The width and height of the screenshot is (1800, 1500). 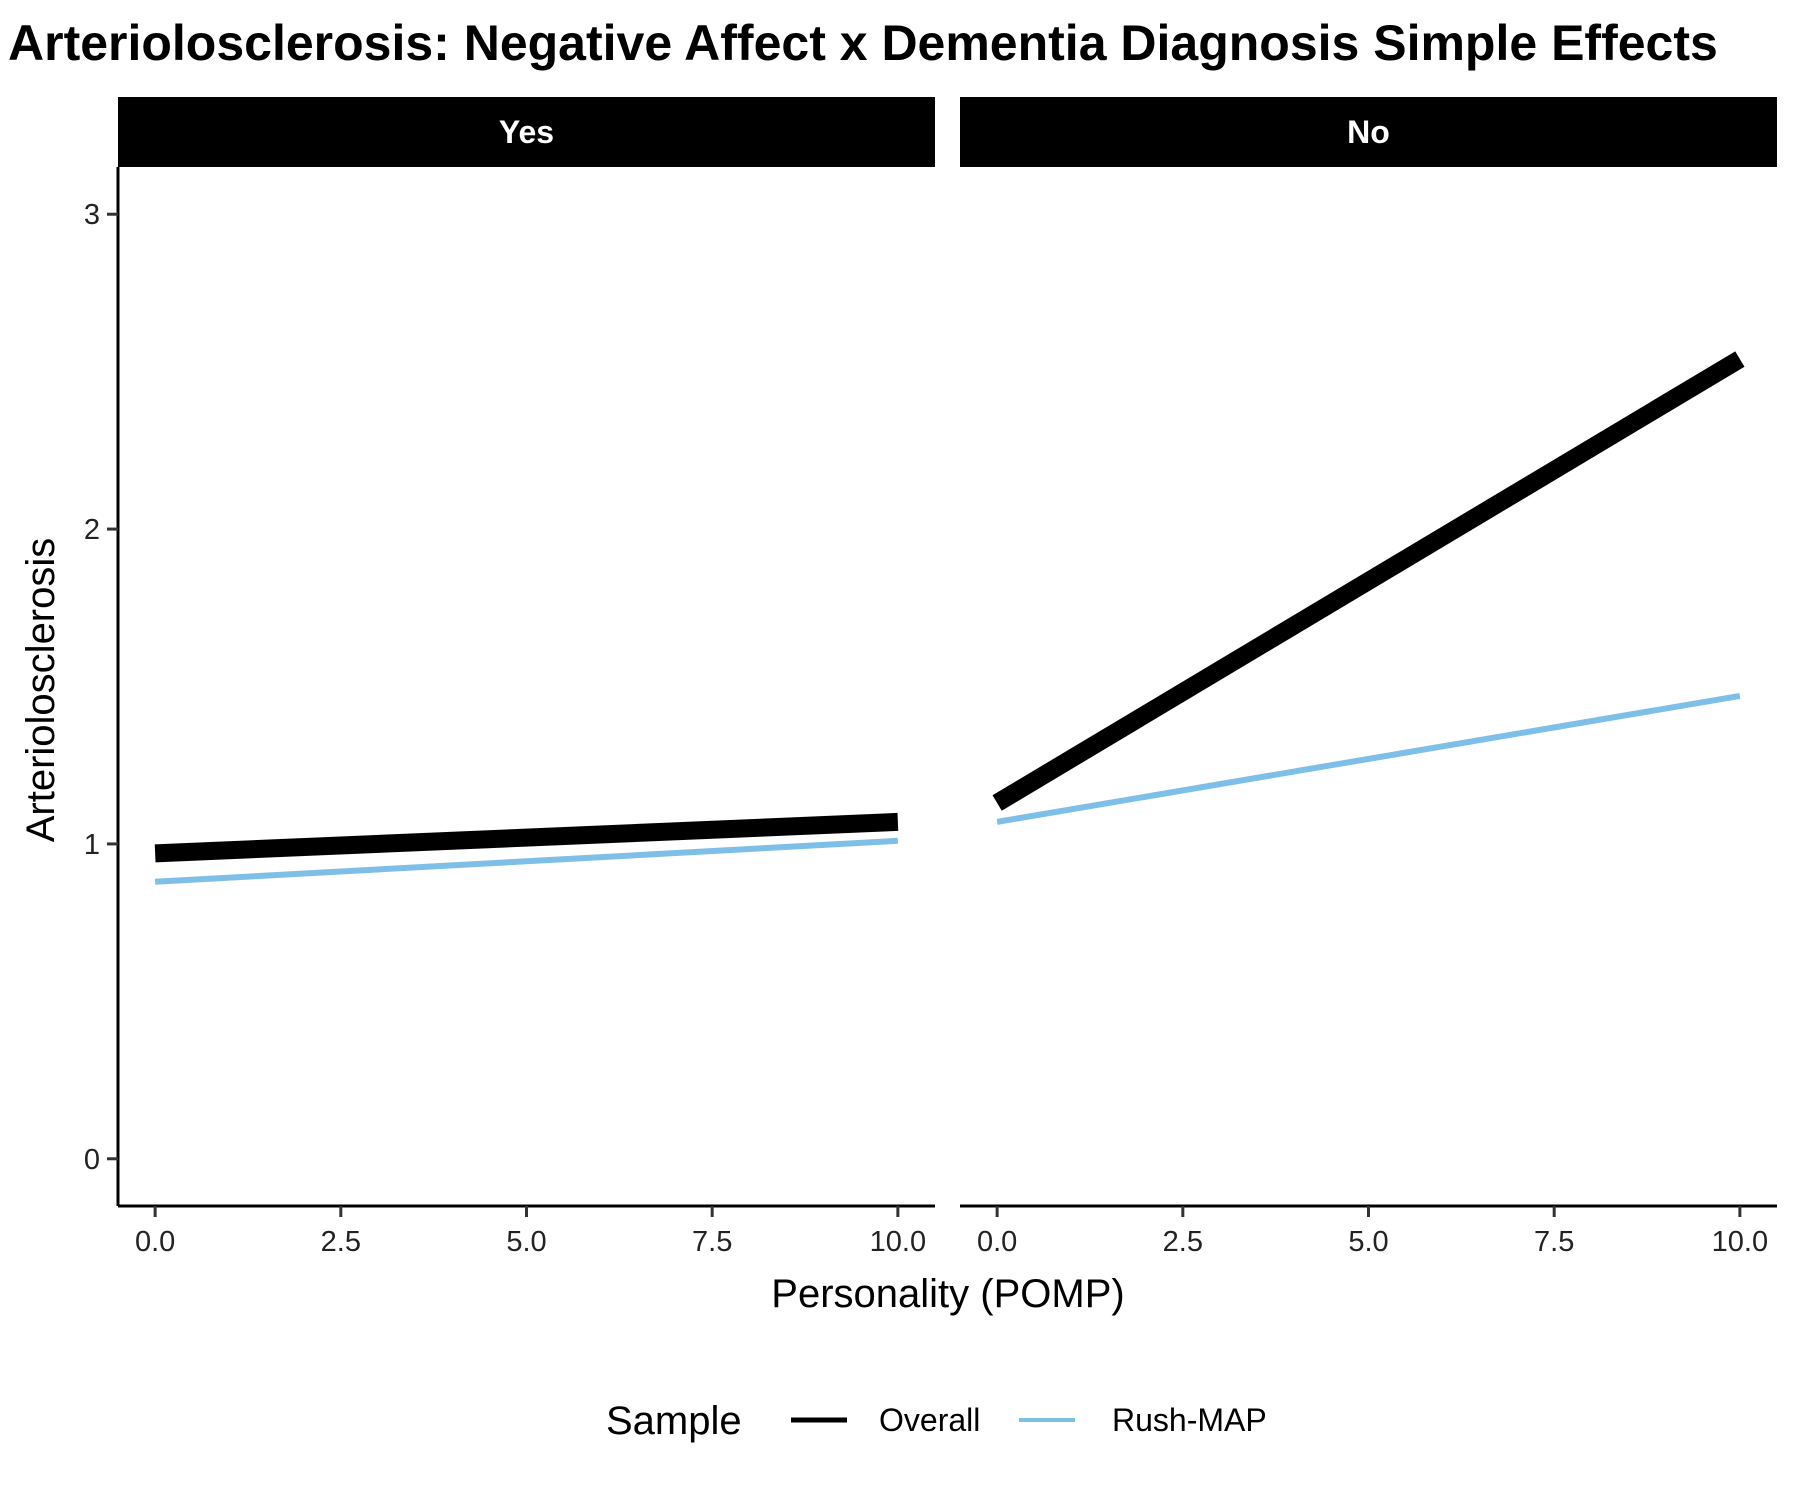 I want to click on y-tick-label: 0, so click(x=92, y=1160).